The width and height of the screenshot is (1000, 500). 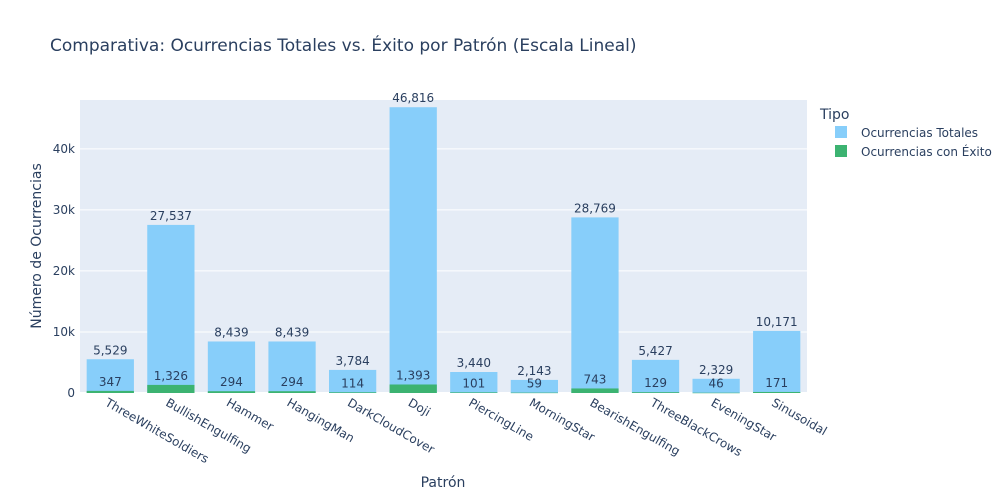 I want to click on data-label-total: 5,427, so click(x=655, y=351).